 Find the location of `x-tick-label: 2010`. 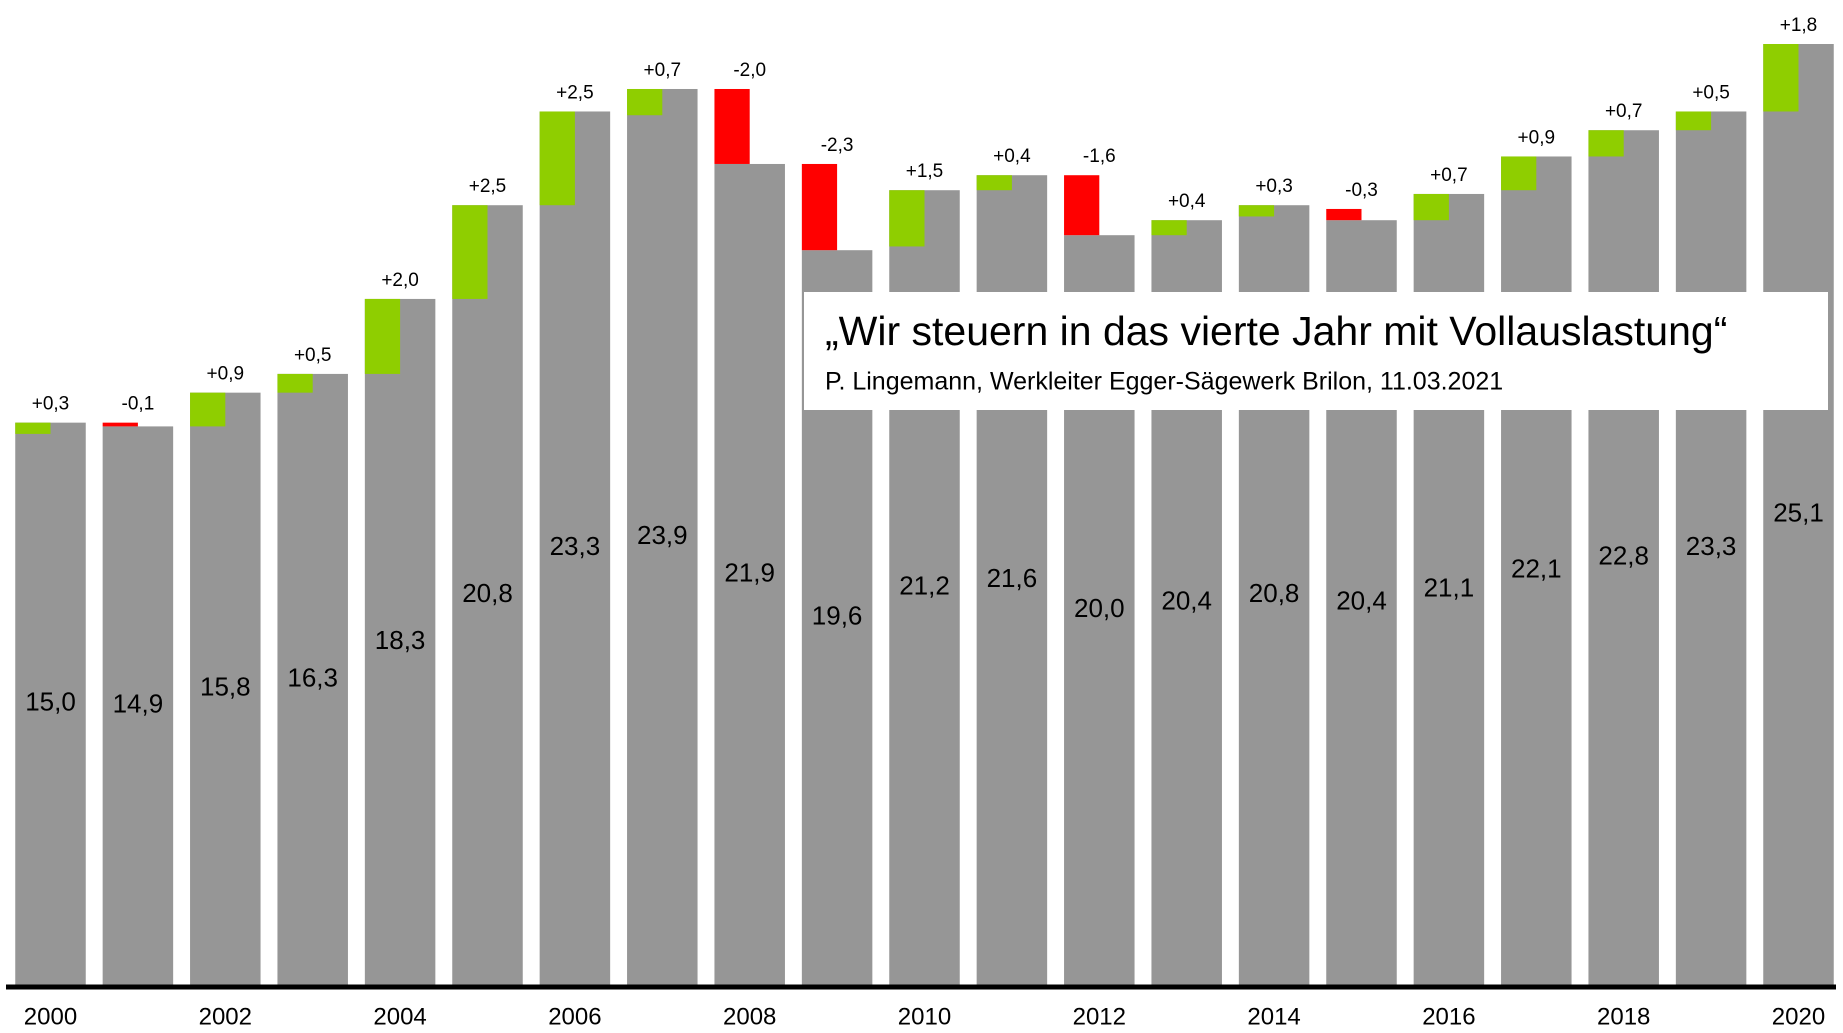

x-tick-label: 2010 is located at coordinates (924, 1016).